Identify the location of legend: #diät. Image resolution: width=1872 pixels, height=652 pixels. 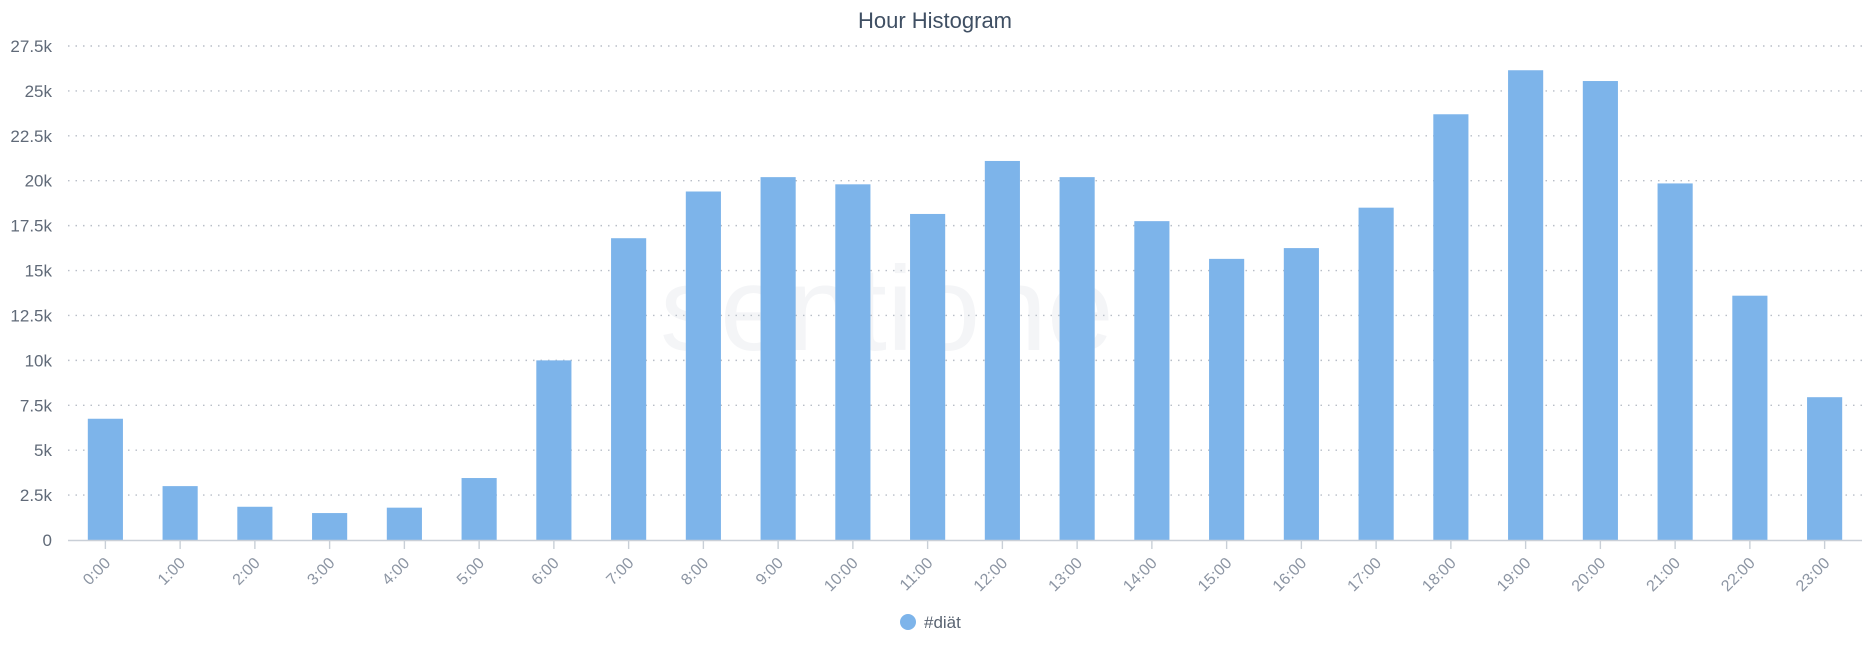
(930, 622).